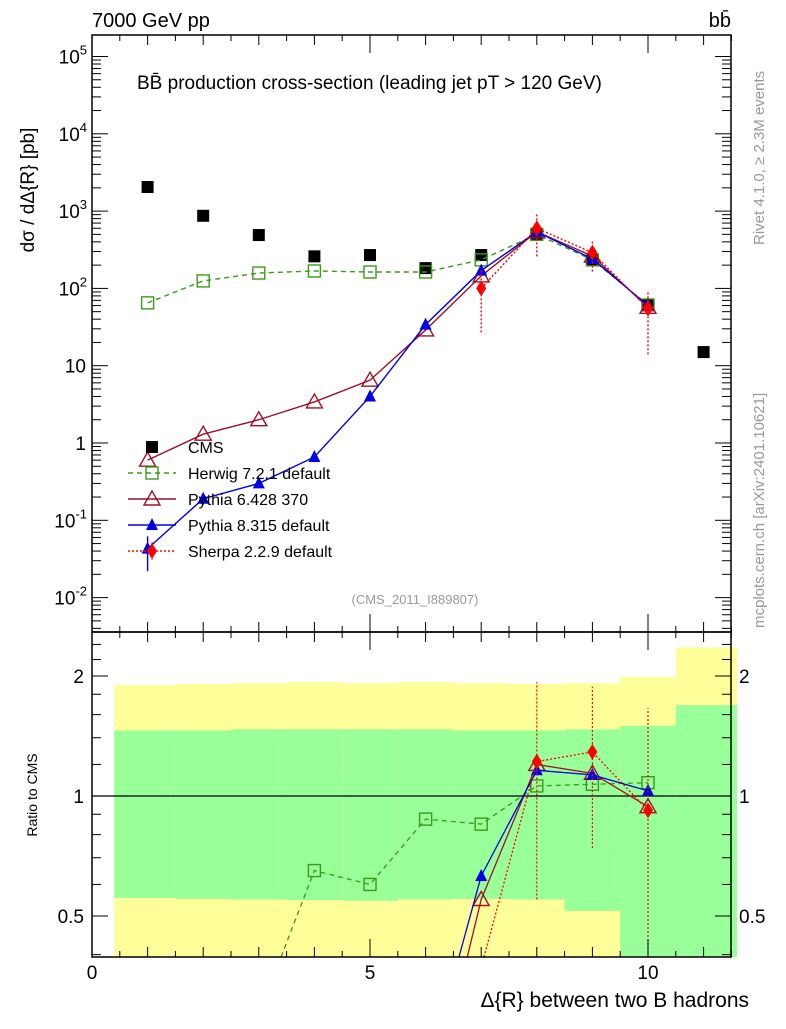 Image resolution: width=786 pixels, height=1029 pixels. Describe the element at coordinates (370, 973) in the screenshot. I see `x-tick-label: 5` at that location.